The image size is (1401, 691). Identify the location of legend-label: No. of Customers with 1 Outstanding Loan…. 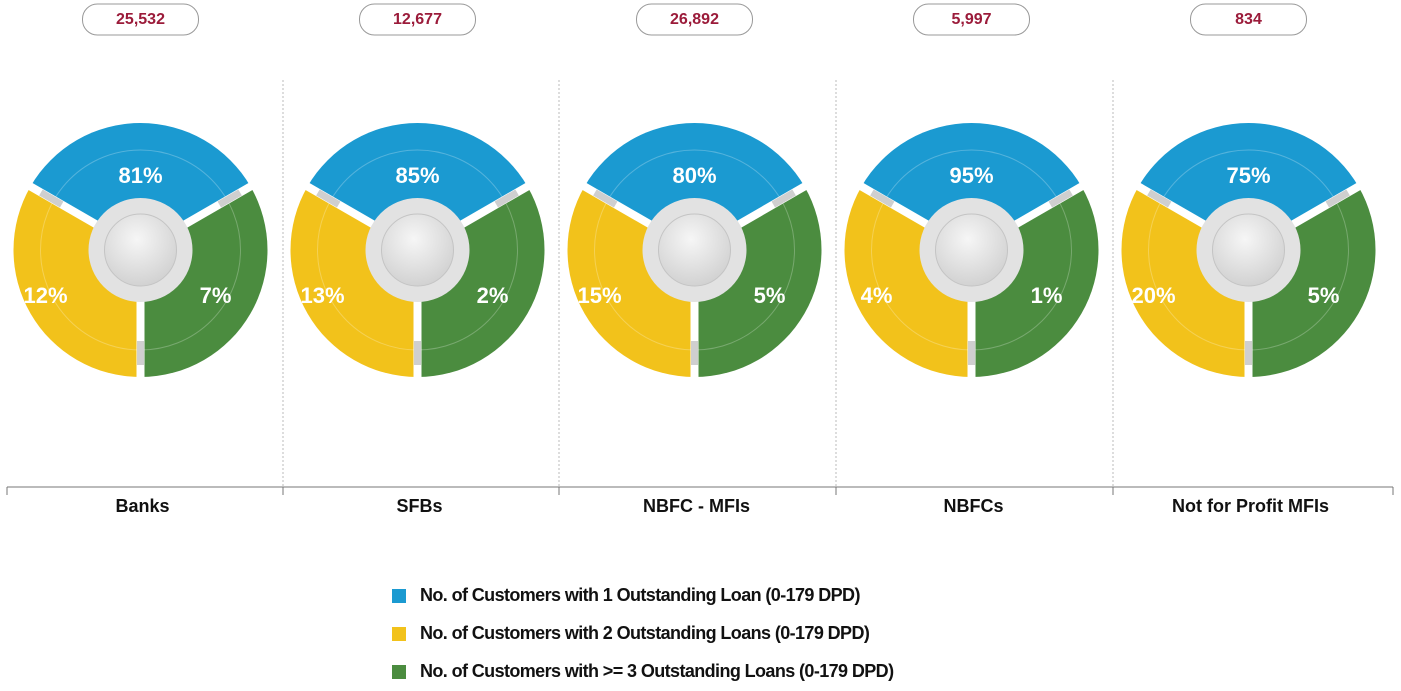
(640, 595).